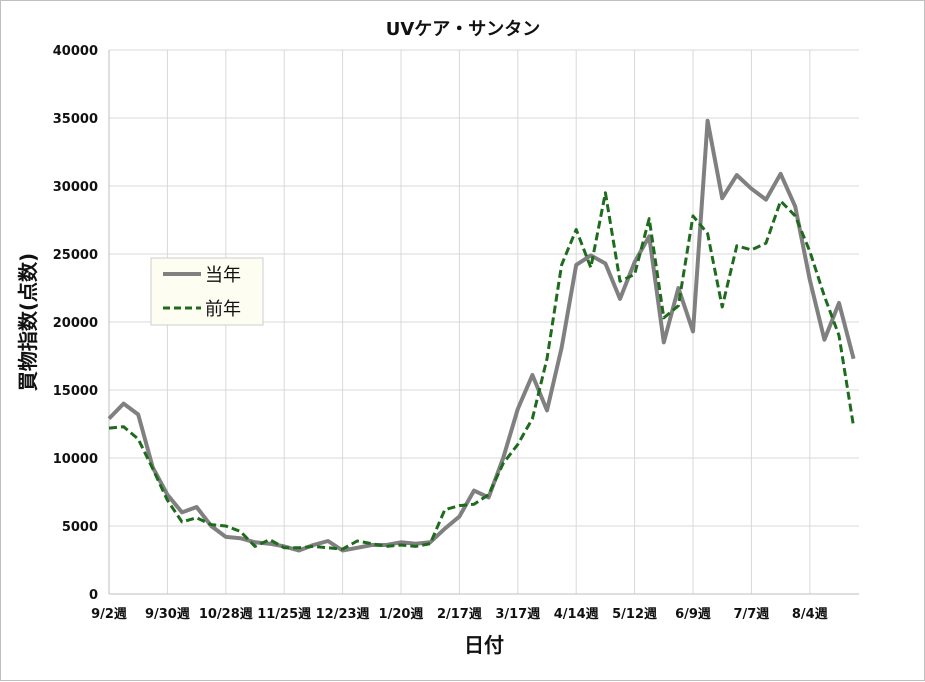 This screenshot has width=925, height=682. Describe the element at coordinates (75, 119) in the screenshot. I see `y-tick-label: 35000` at that location.